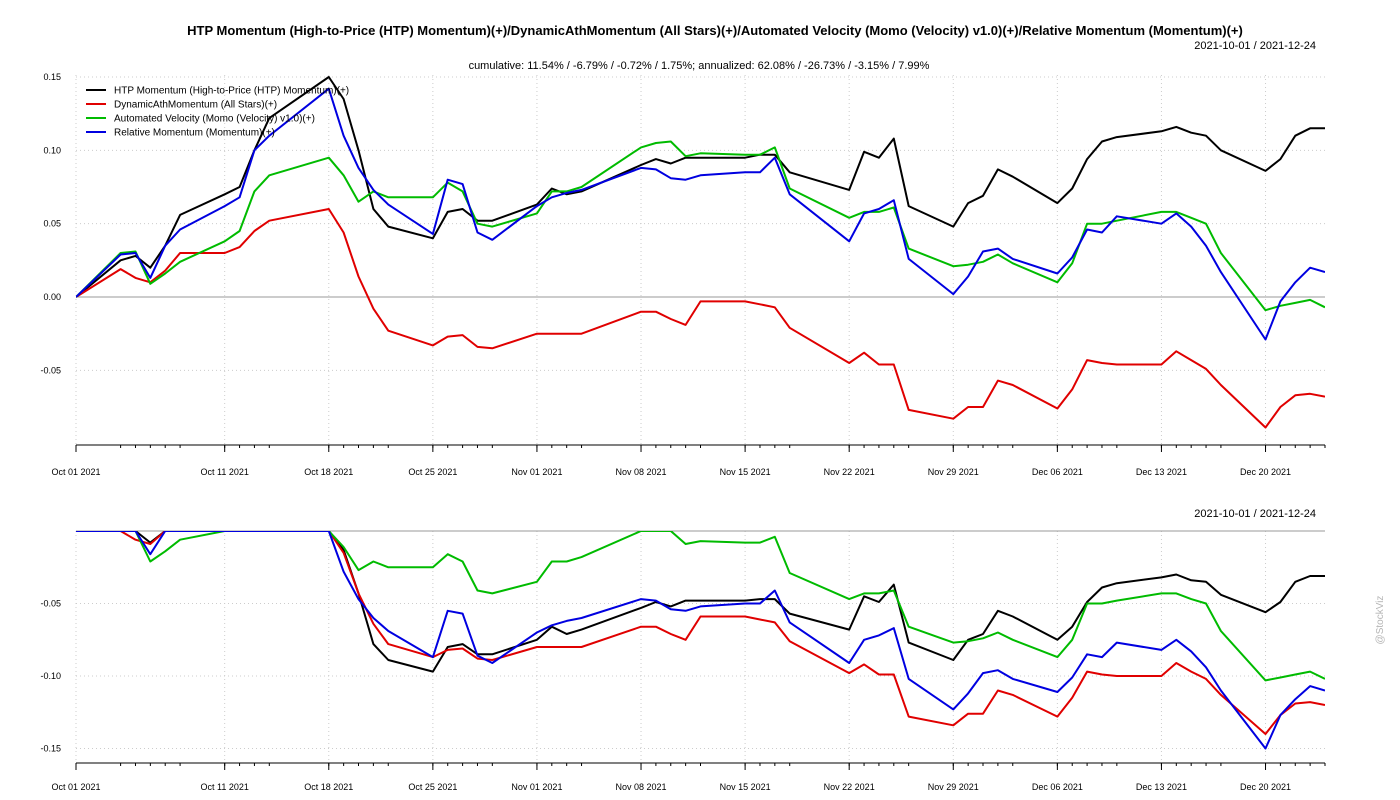  What do you see at coordinates (328, 472) in the screenshot?
I see `top-x-tick-label: Oct 18 2021` at bounding box center [328, 472].